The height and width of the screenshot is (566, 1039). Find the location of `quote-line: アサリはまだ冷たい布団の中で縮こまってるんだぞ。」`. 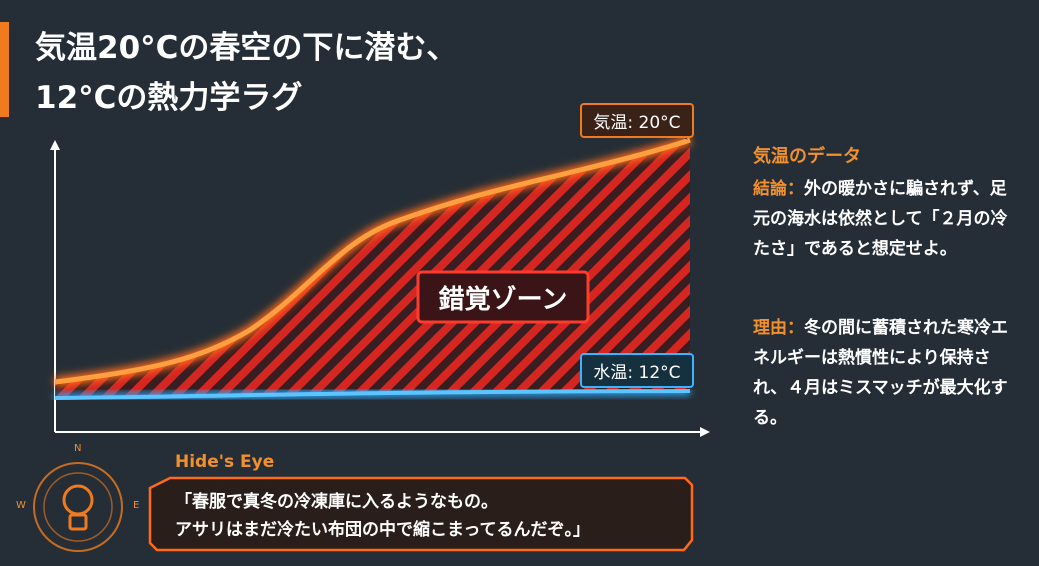

quote-line: アサリはまだ冷たい布団の中で縮こまってるんだぞ。」 is located at coordinates (382, 530).